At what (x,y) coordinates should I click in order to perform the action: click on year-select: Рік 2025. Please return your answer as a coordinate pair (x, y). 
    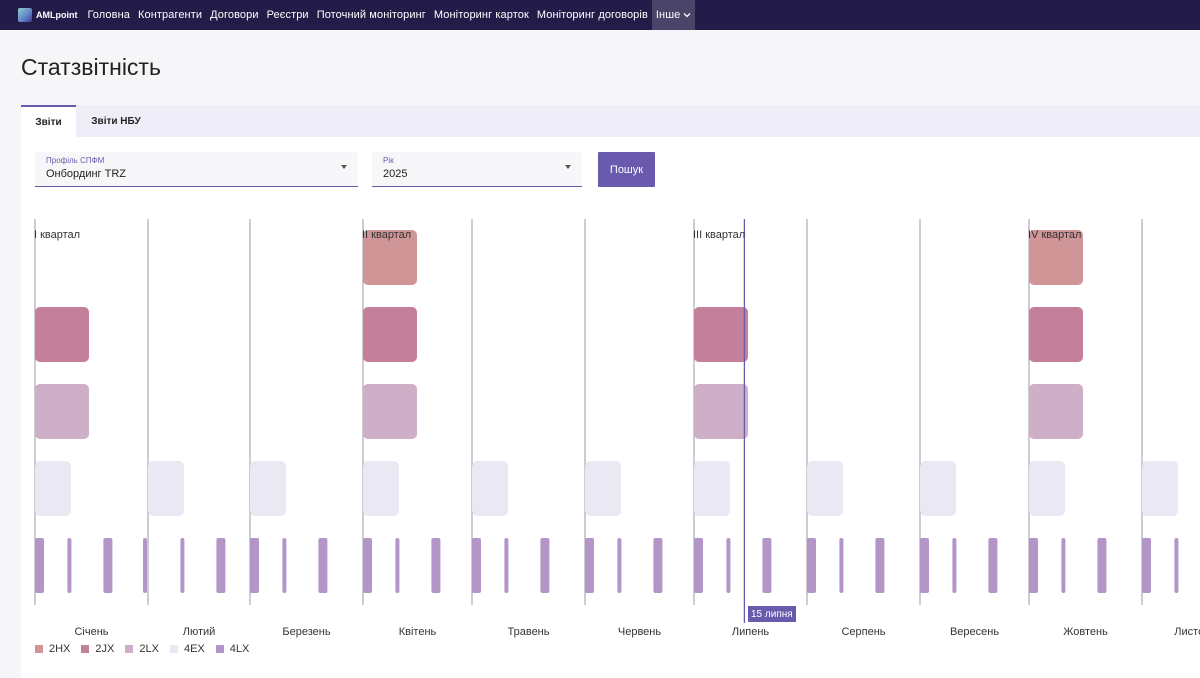
    Looking at the image, I should click on (477, 169).